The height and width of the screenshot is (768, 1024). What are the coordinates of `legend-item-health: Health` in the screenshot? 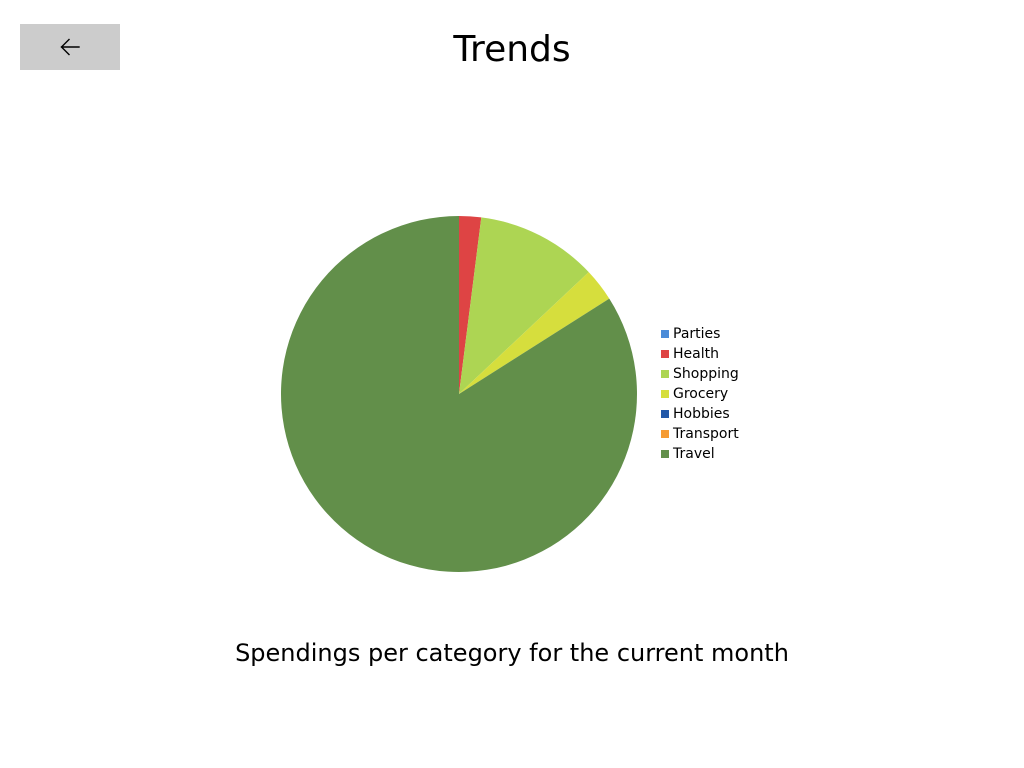 It's located at (700, 354).